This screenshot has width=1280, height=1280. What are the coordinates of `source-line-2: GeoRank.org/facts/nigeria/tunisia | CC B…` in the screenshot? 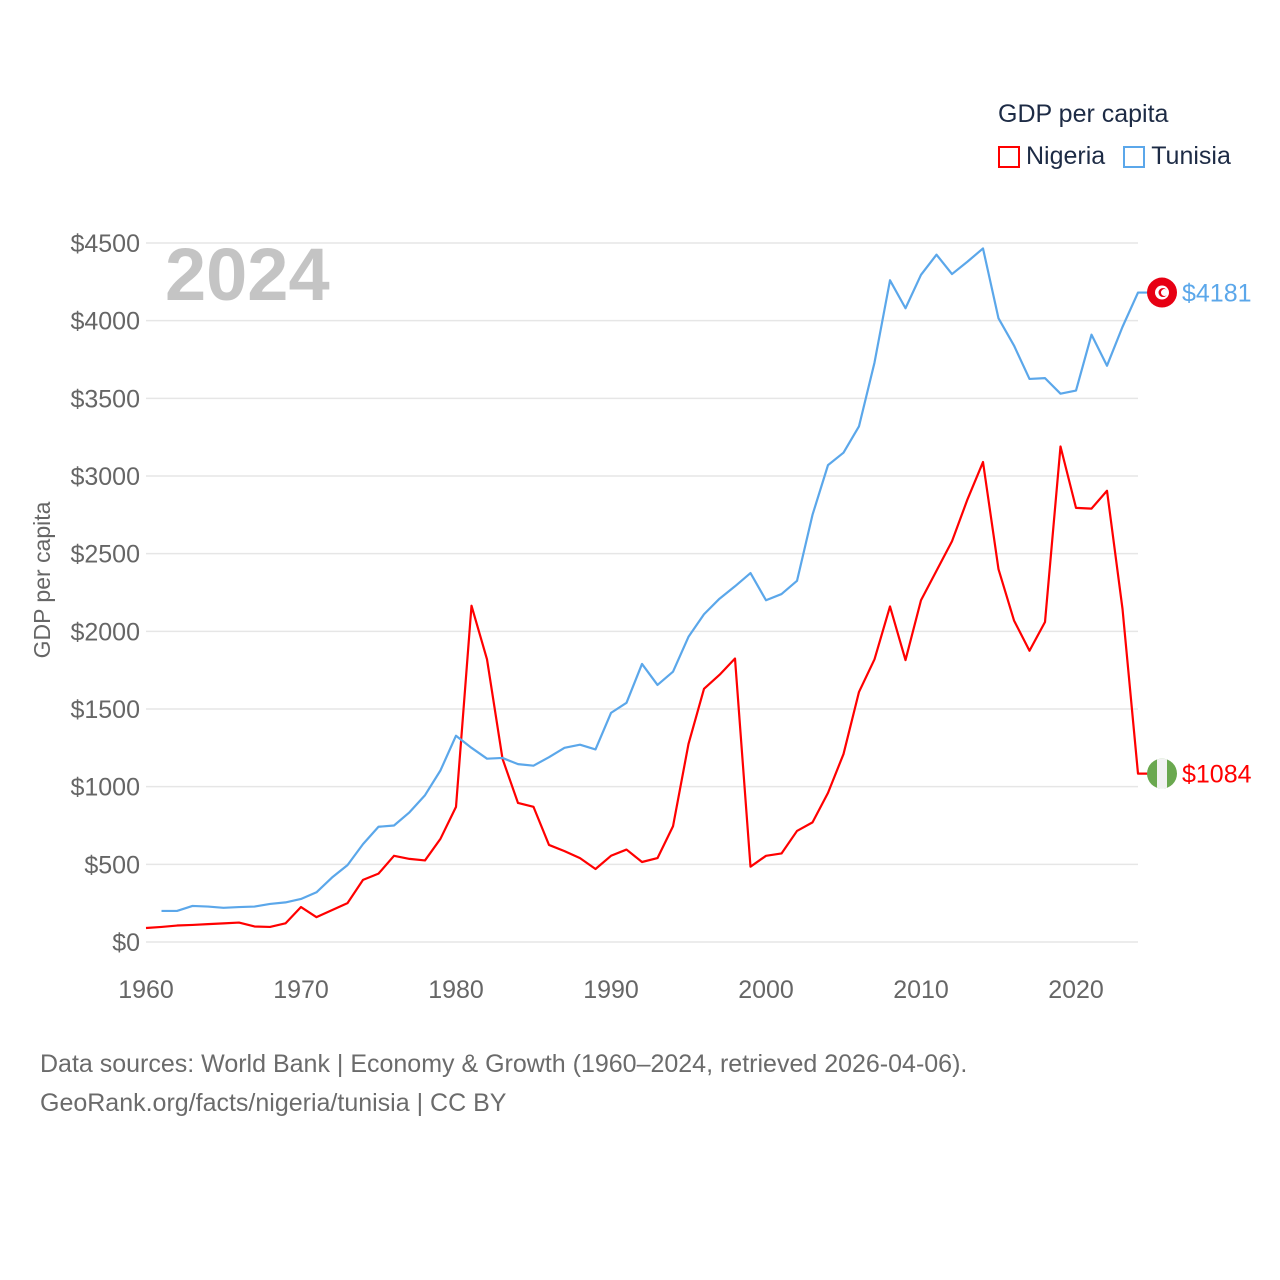 It's located at (273, 1103).